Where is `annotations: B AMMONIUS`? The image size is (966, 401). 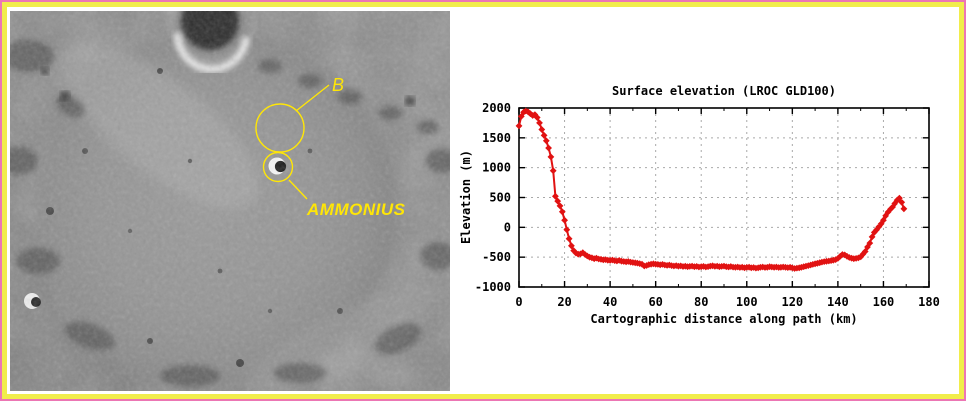
annotations: B AMMONIUS is located at coordinates (330, 147).